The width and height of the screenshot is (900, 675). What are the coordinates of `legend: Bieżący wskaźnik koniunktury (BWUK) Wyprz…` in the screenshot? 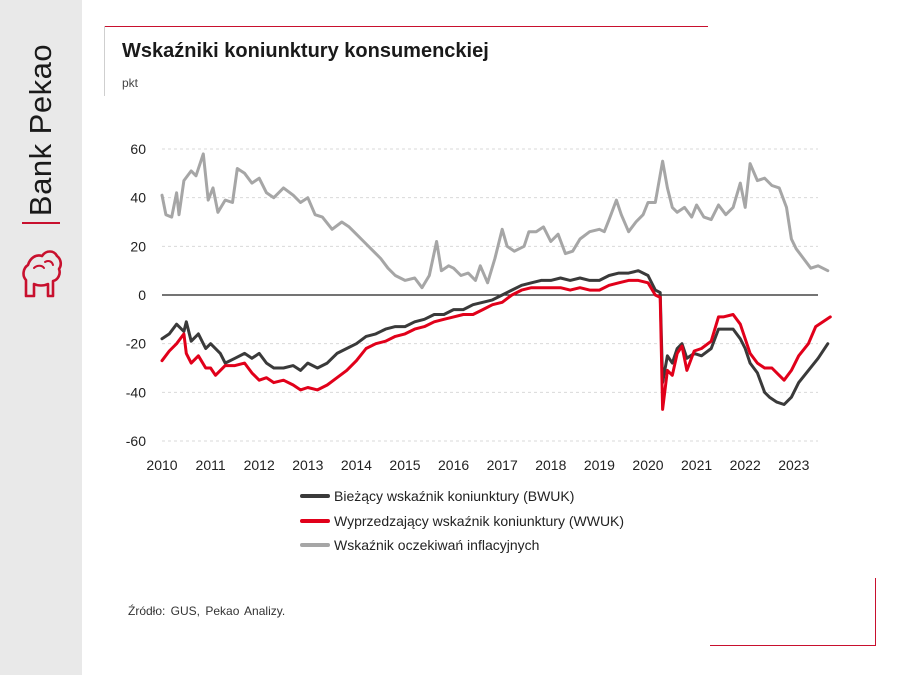 It's located at (462, 521).